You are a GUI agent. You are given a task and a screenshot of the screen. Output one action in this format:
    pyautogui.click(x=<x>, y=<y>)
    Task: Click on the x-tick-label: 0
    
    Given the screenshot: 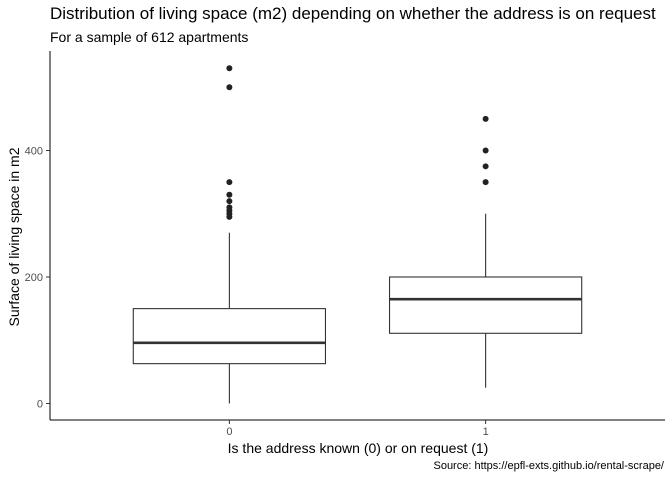 What is the action you would take?
    pyautogui.click(x=229, y=432)
    